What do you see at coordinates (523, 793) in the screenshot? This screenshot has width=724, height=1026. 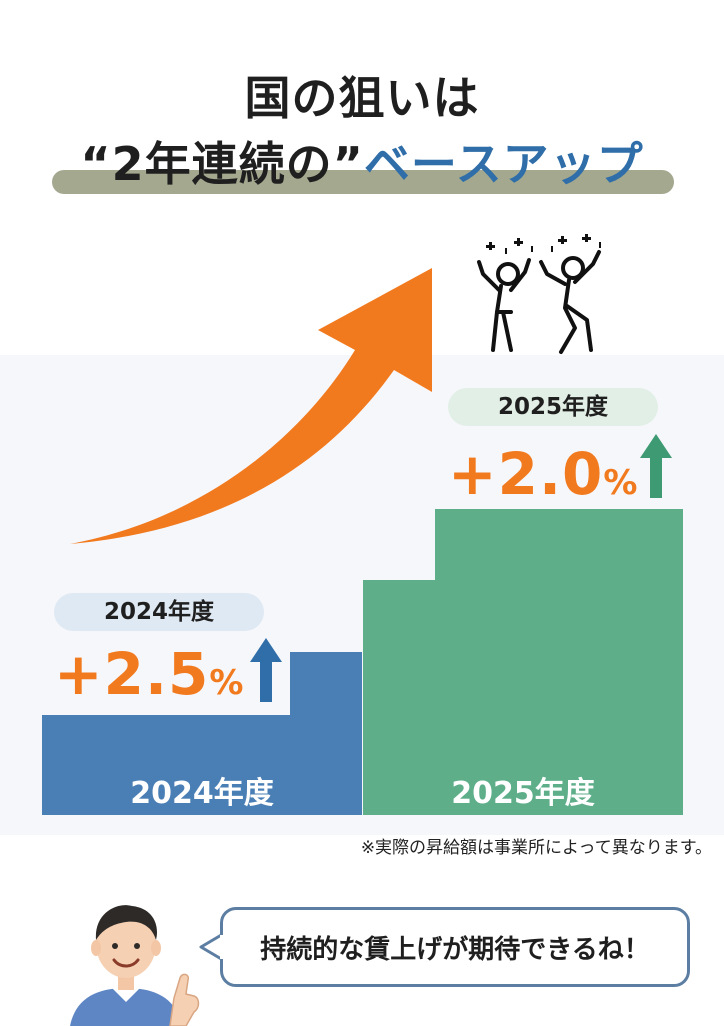 I see `bar-label-2025: 2025年度` at bounding box center [523, 793].